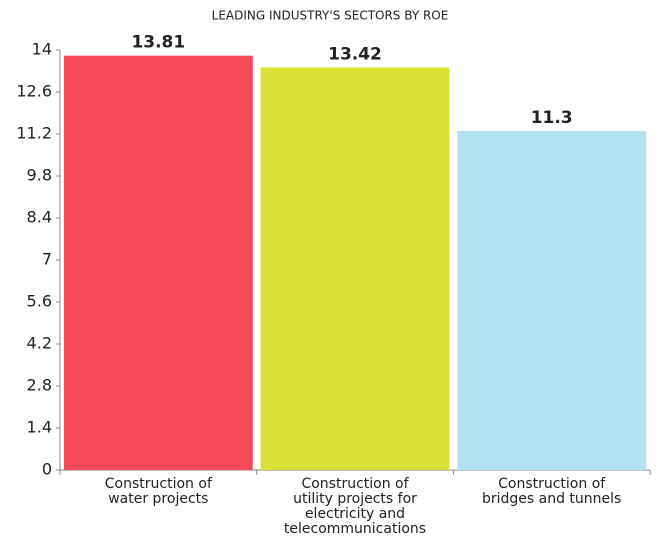  What do you see at coordinates (158, 499) in the screenshot?
I see `x-tick-label: water projects` at bounding box center [158, 499].